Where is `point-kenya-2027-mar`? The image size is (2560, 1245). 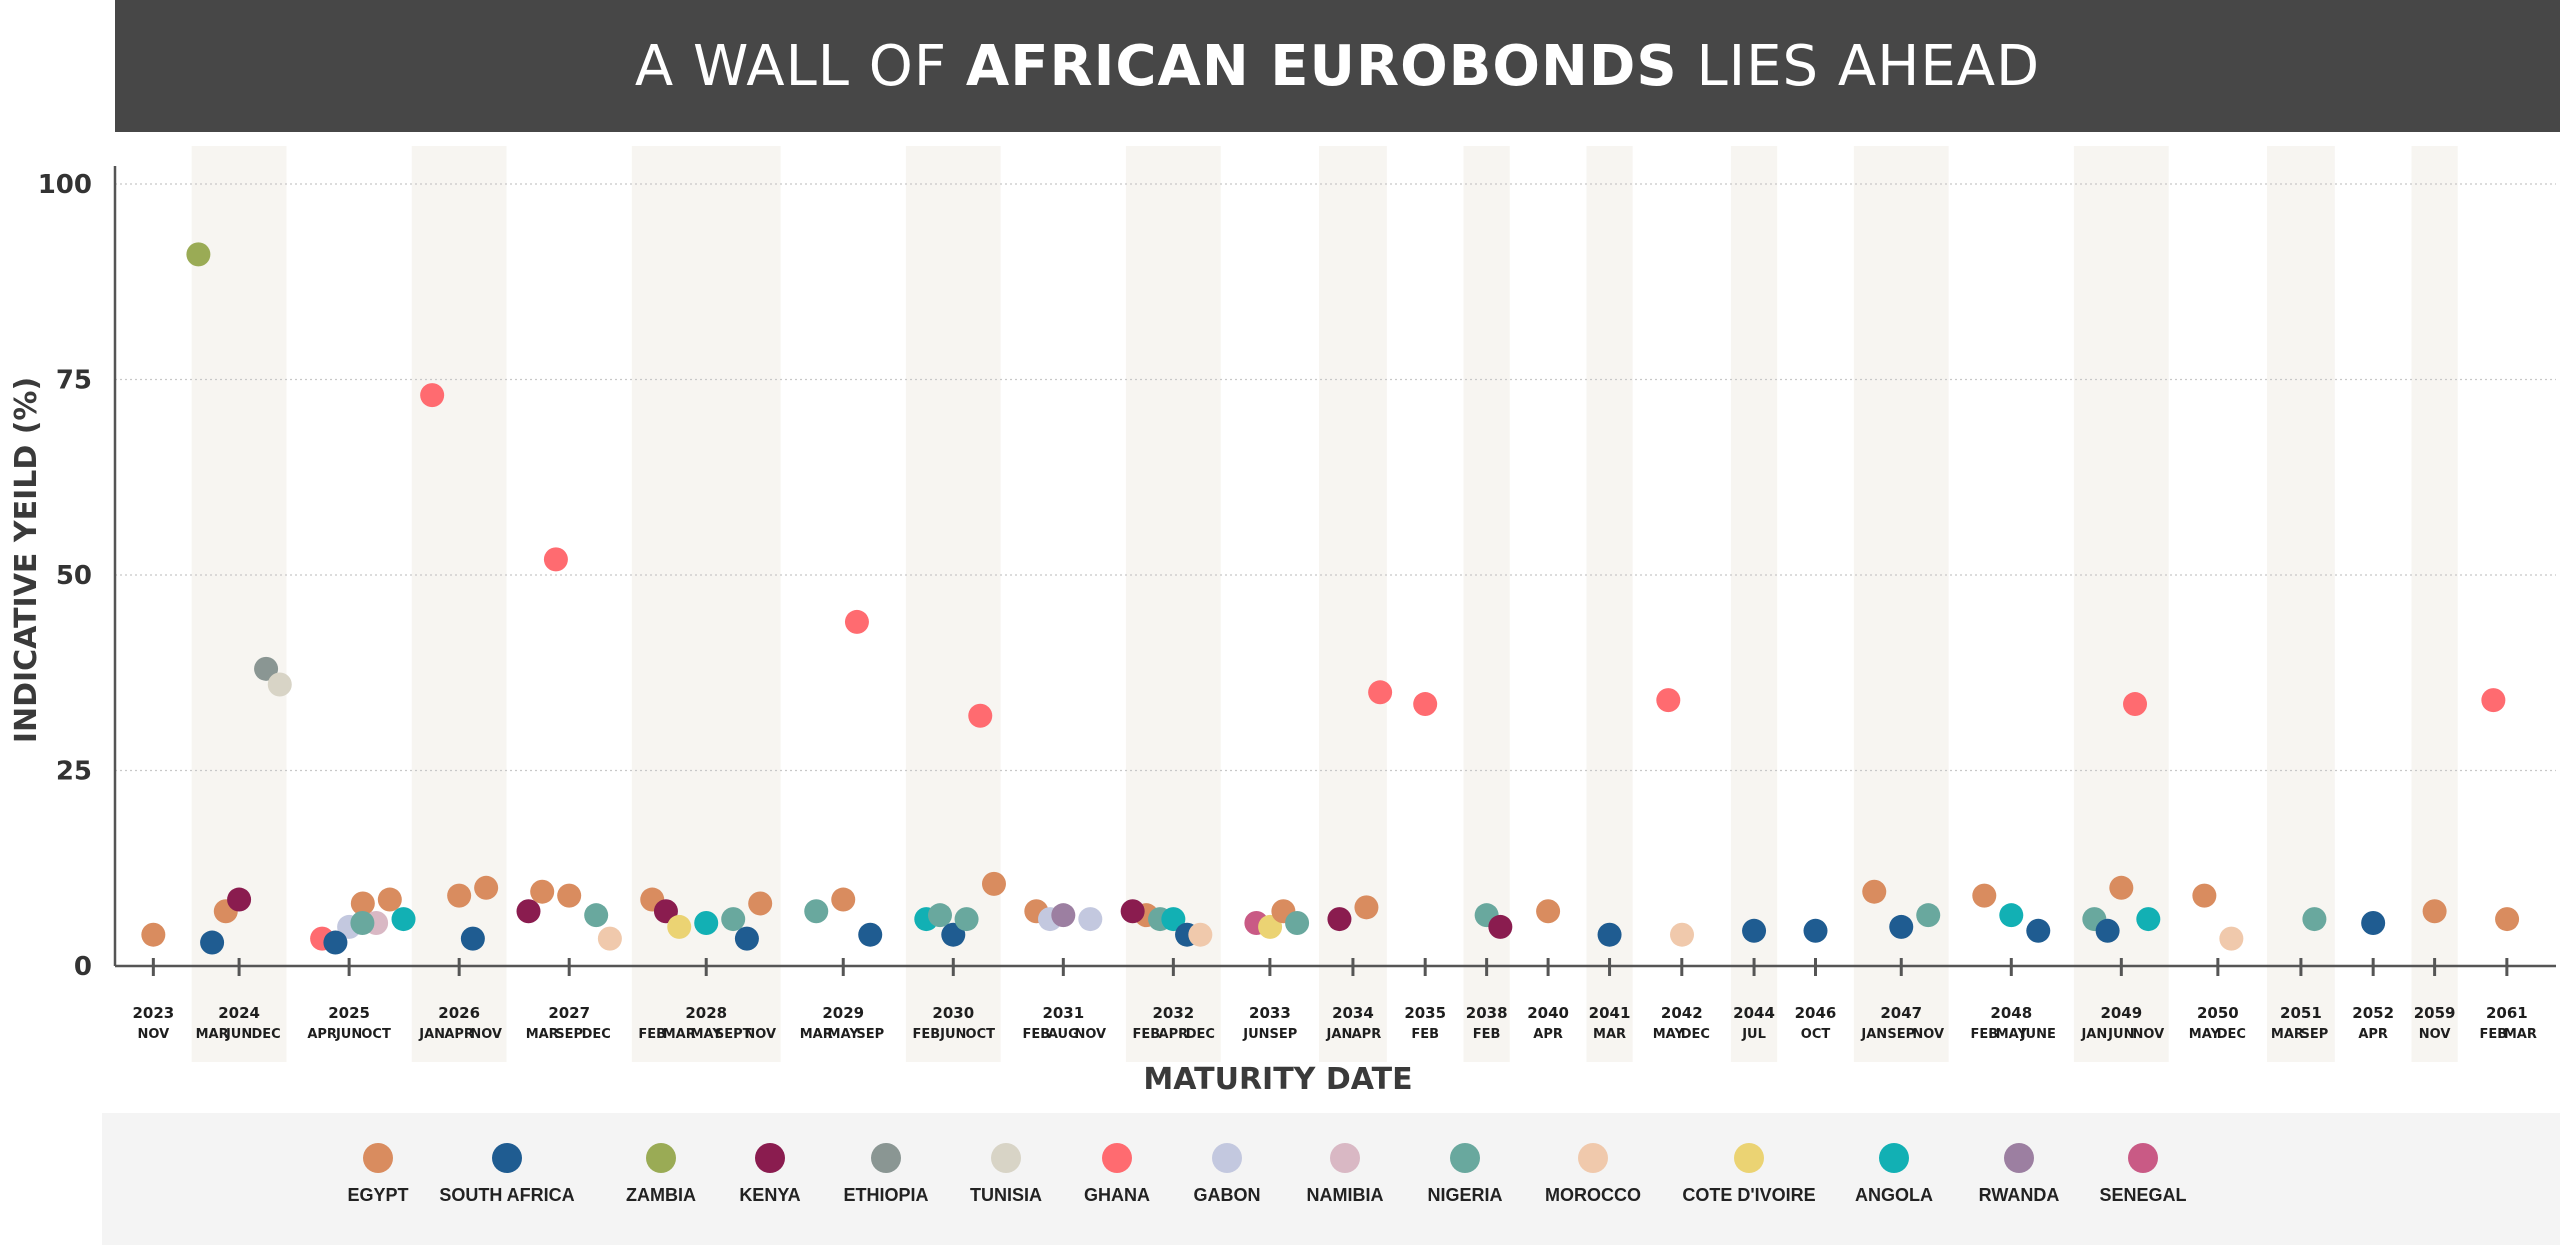 point-kenya-2027-mar is located at coordinates (528, 911).